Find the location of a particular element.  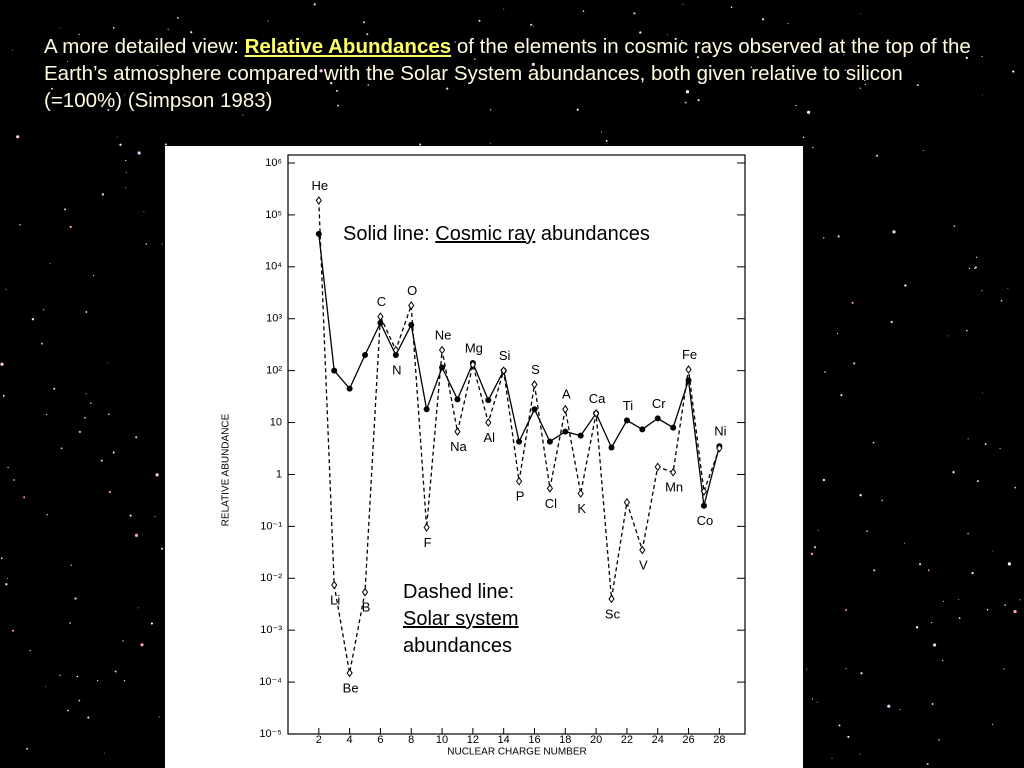

title-text: A more detailed view: is located at coordinates (141, 46).